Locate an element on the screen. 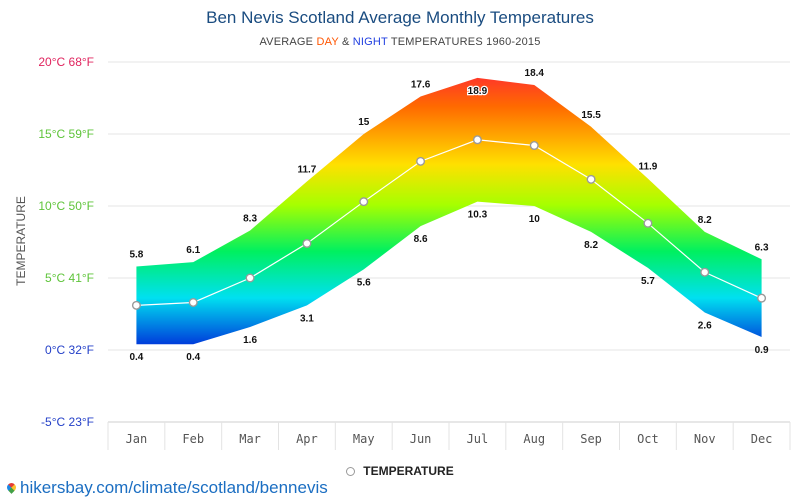 The width and height of the screenshot is (800, 500). location-pin-icon is located at coordinates (11, 487).